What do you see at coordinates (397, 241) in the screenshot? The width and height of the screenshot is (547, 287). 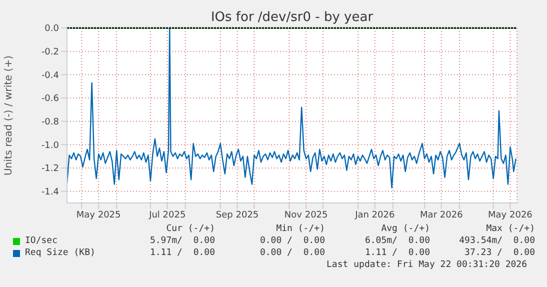 I see `text: 6.05m/ 0.00` at bounding box center [397, 241].